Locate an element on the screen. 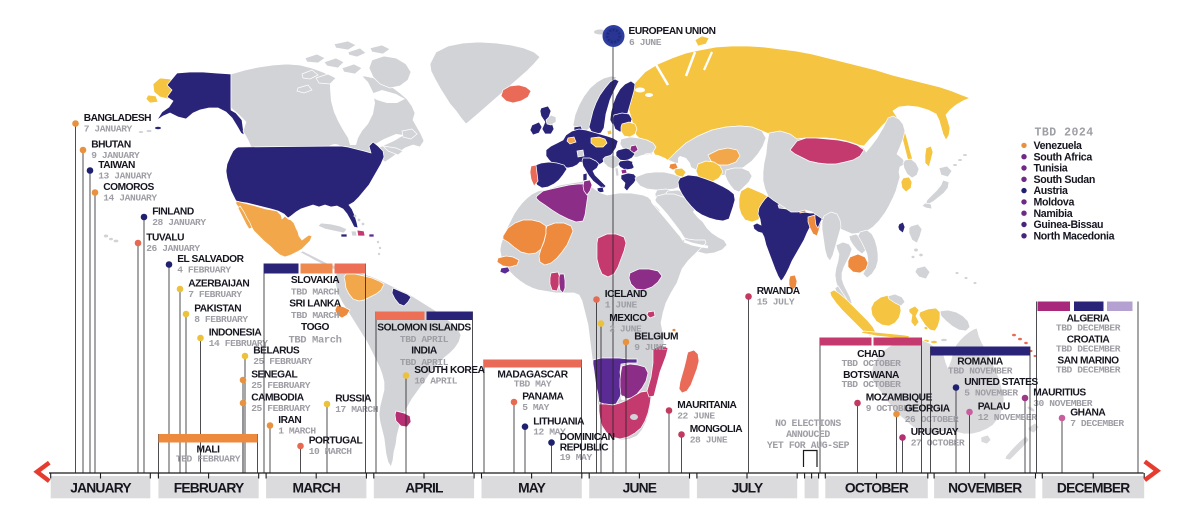  svg-text: MONGOLIA is located at coordinates (717, 429).